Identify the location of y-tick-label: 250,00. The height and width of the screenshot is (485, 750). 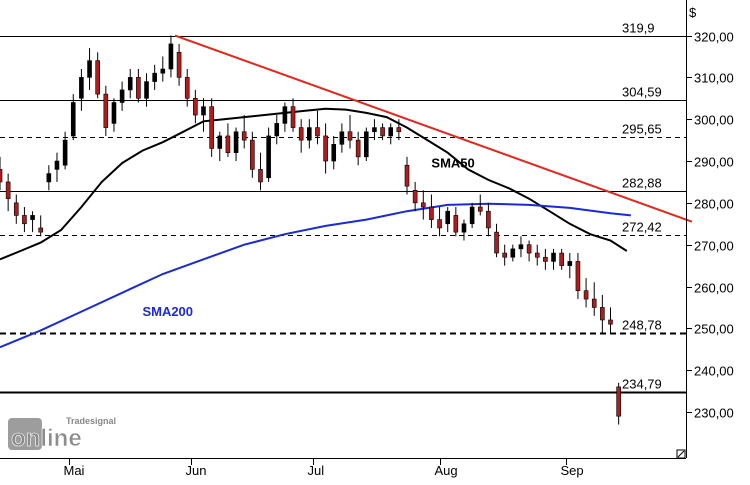
(714, 329).